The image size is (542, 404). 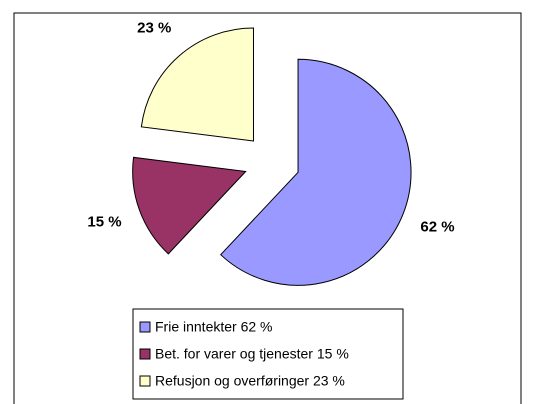 I want to click on data-label: 23 %, so click(x=154, y=27).